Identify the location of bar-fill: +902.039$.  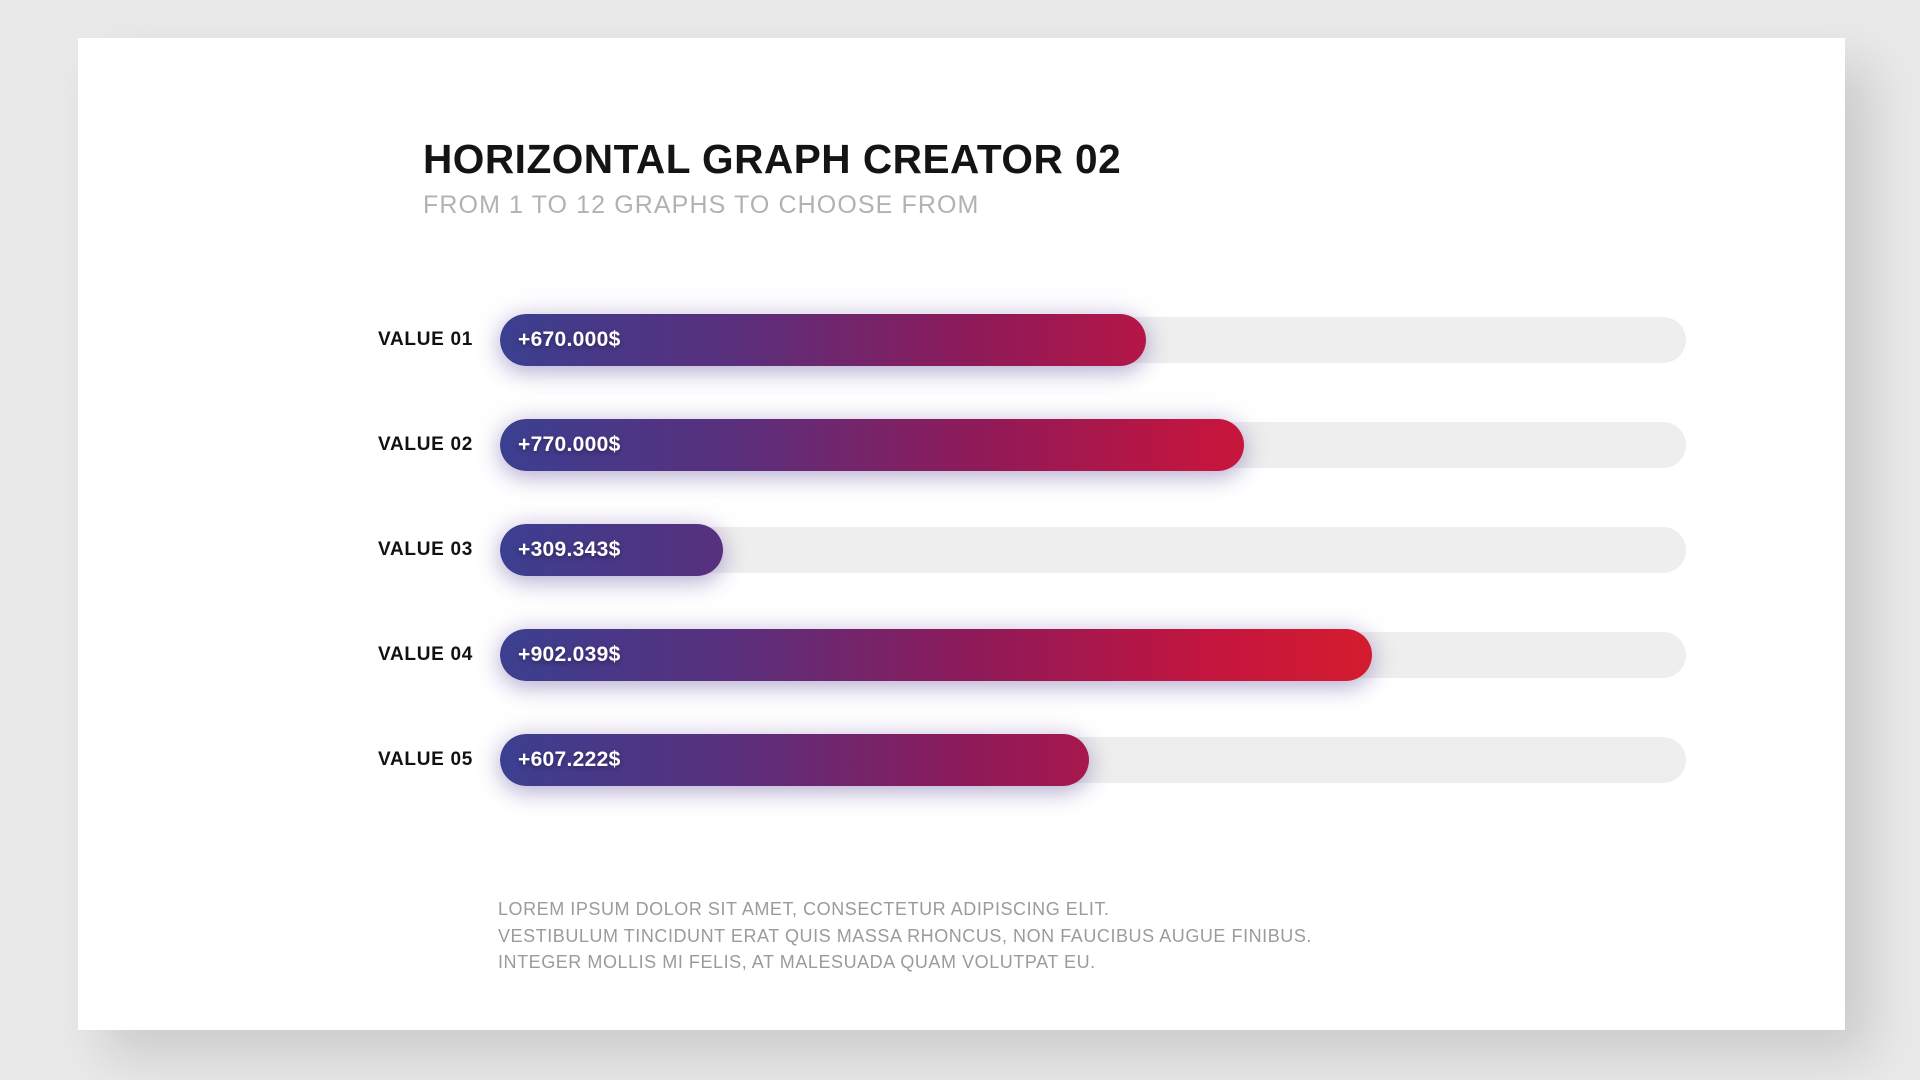
(936, 655).